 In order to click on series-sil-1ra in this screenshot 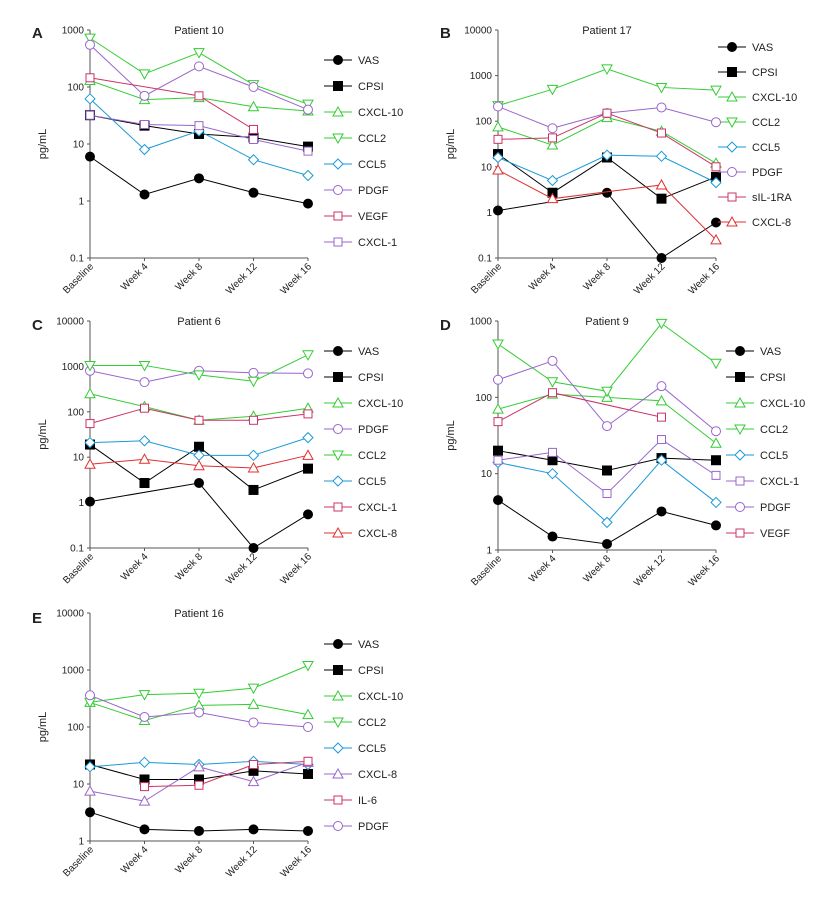, I will do `click(607, 140)`.